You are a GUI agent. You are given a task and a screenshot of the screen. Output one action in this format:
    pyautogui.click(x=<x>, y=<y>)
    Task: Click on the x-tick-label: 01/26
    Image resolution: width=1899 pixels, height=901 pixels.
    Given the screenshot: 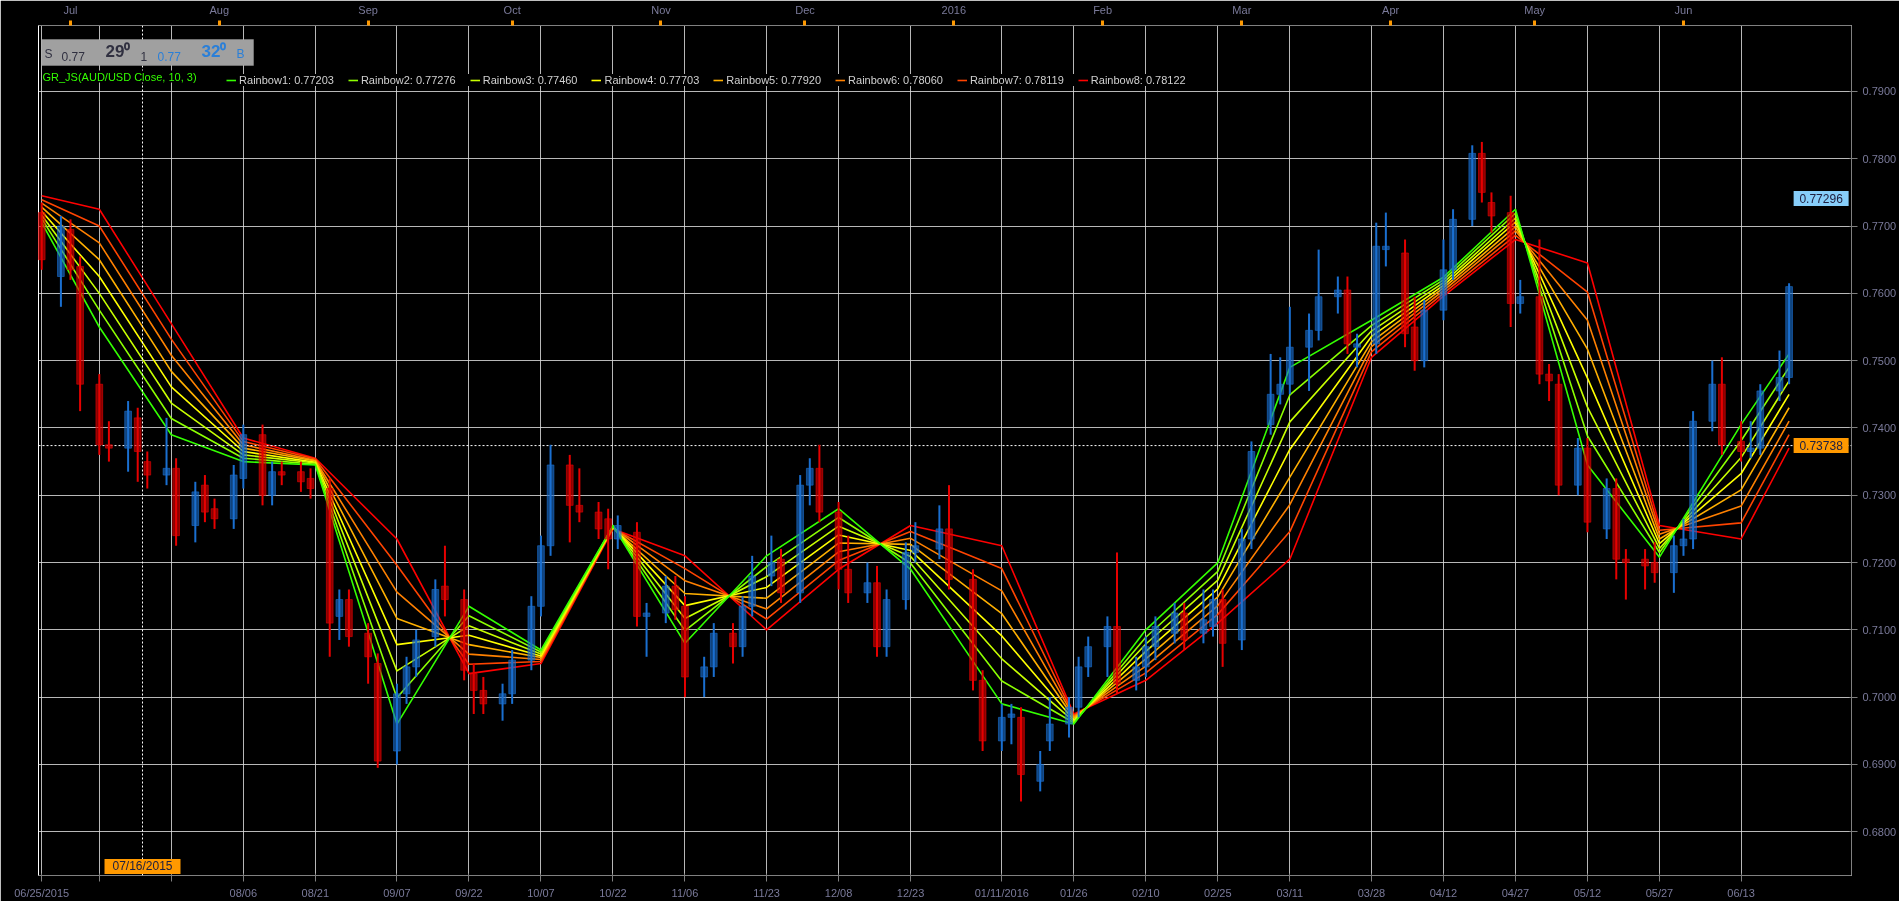 What is the action you would take?
    pyautogui.click(x=1074, y=892)
    